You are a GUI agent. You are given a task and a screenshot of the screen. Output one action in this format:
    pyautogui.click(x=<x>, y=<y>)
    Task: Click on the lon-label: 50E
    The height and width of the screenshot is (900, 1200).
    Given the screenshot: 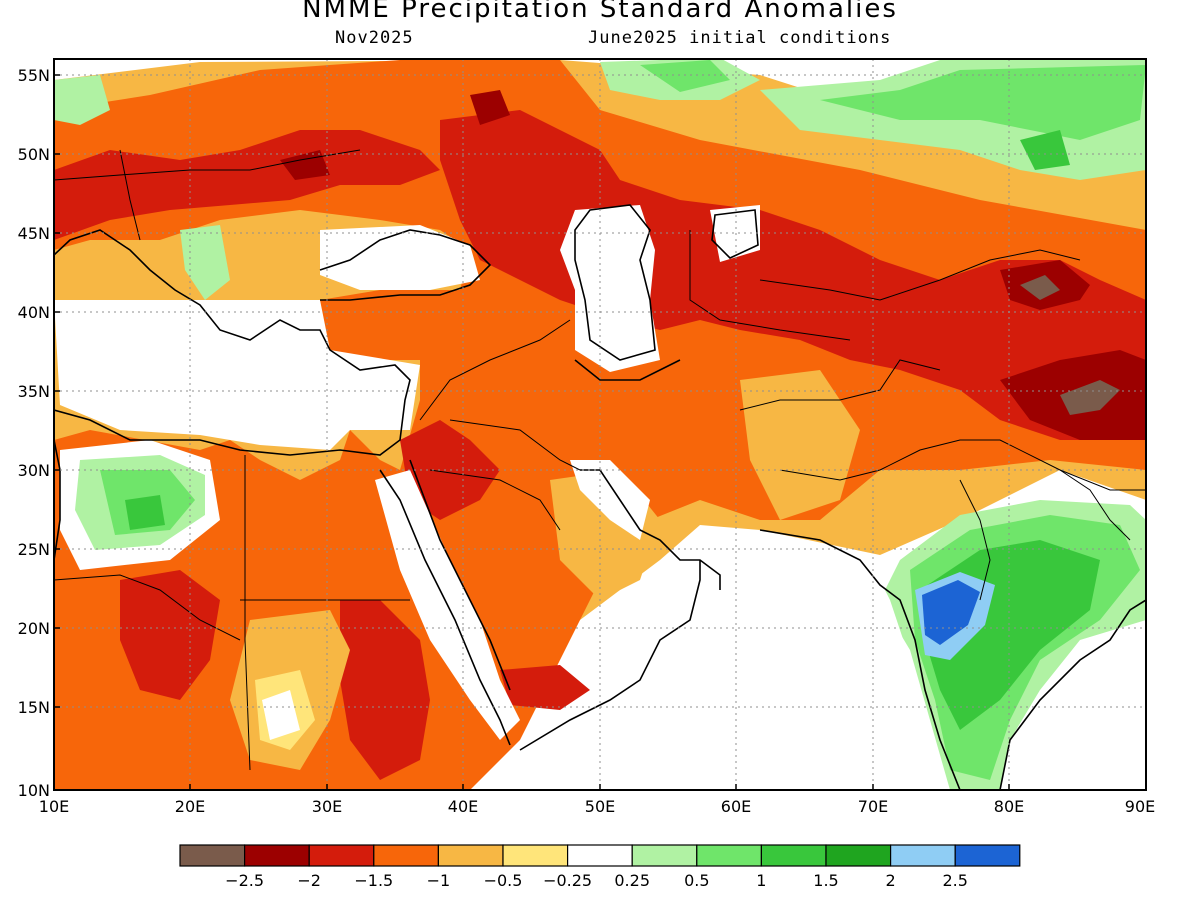 What is the action you would take?
    pyautogui.click(x=600, y=806)
    